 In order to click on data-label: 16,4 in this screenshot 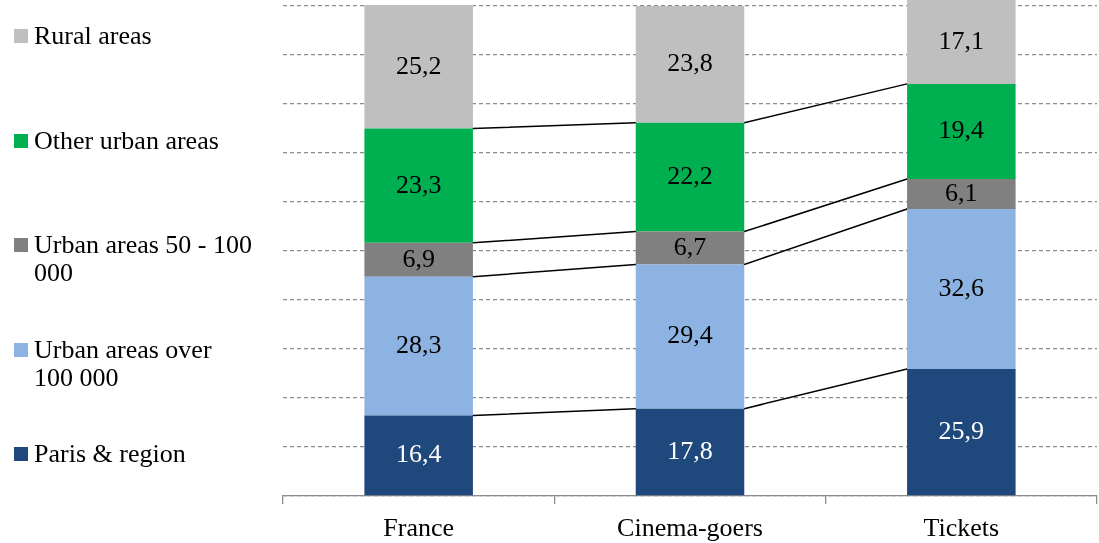, I will do `click(418, 454)`.